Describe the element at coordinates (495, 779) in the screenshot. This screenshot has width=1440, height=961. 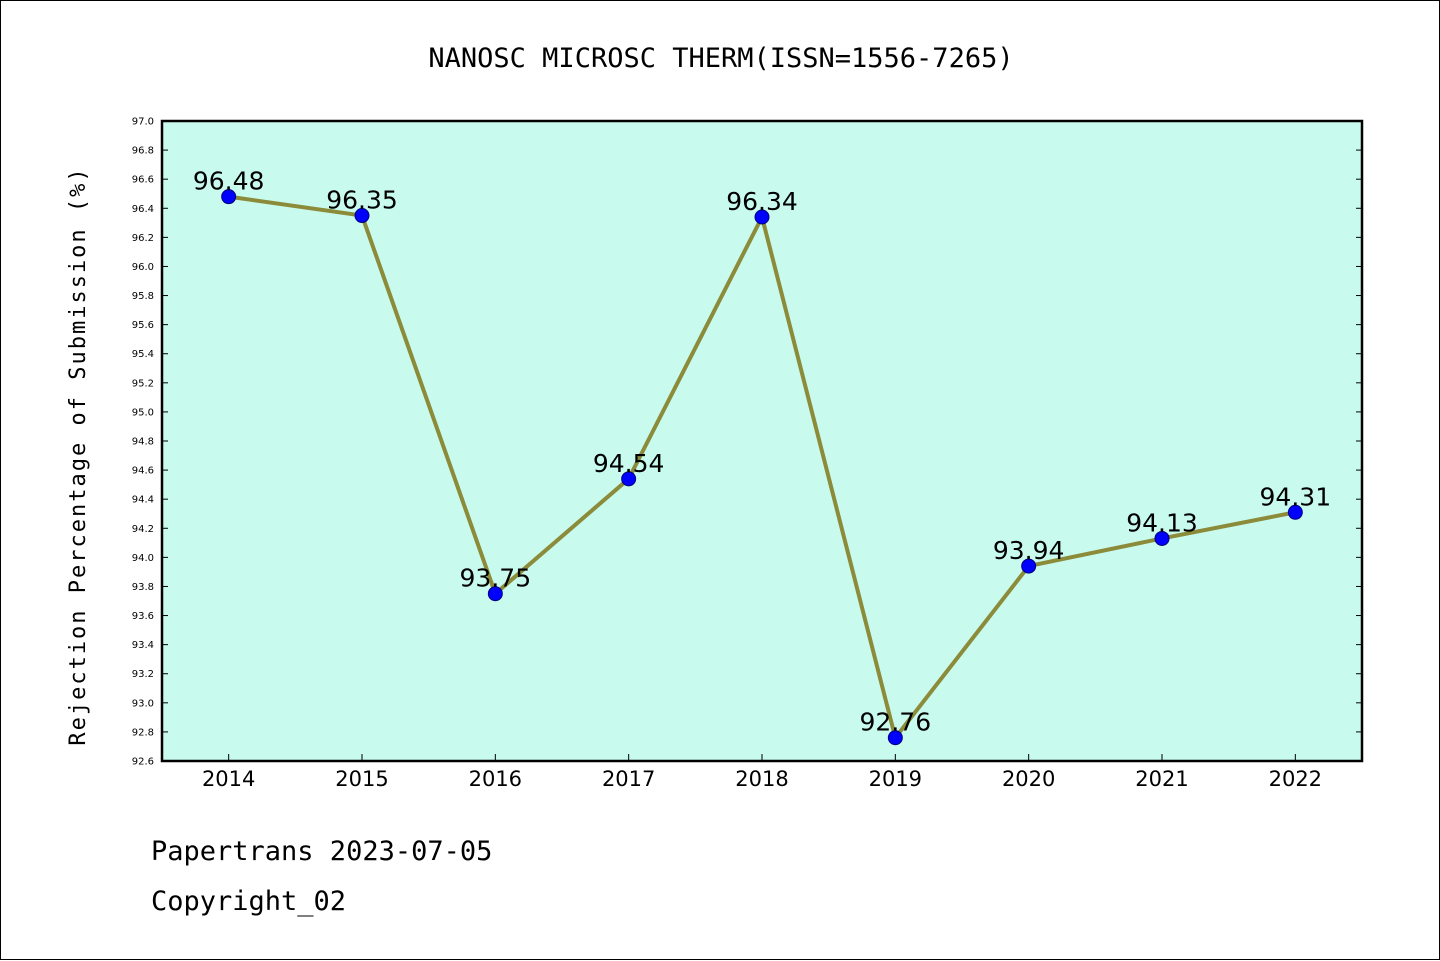
I see `x-tick-label: 2016` at that location.